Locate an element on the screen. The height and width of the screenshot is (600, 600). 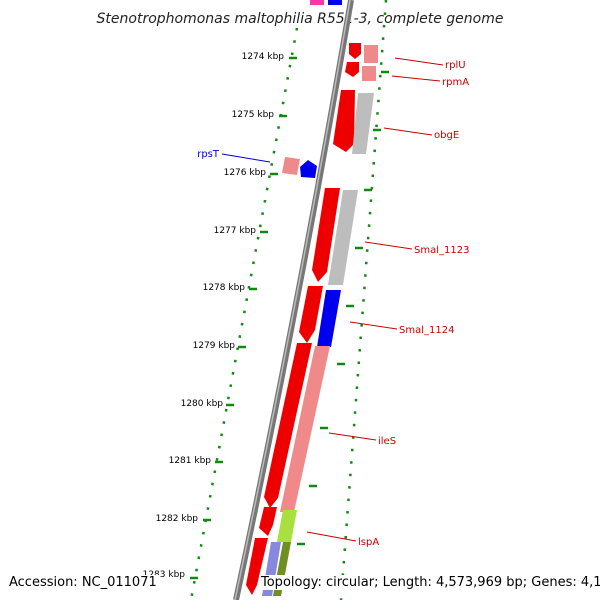
gene-label-Smal_1123: Smal_1123 is located at coordinates (441, 250).